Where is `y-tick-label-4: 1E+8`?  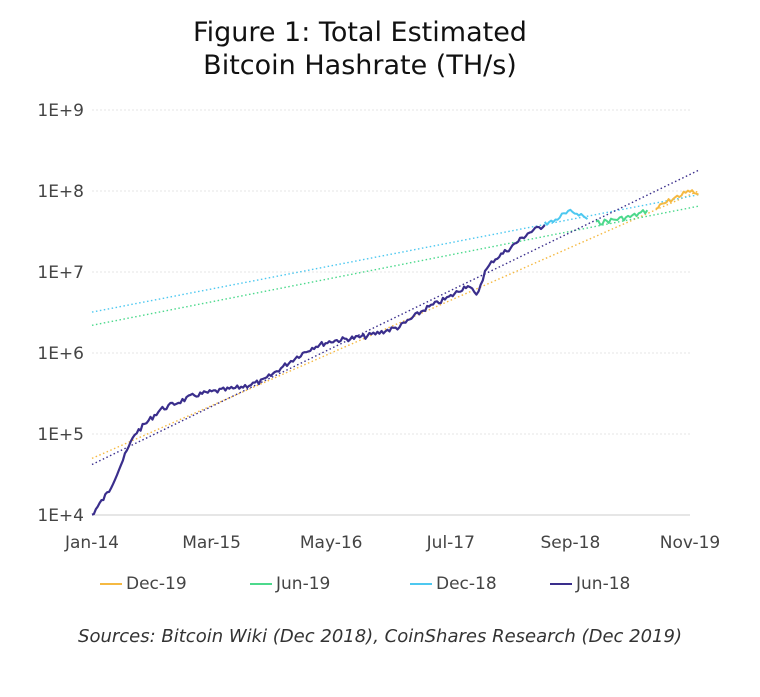 y-tick-label-4: 1E+8 is located at coordinates (60, 192).